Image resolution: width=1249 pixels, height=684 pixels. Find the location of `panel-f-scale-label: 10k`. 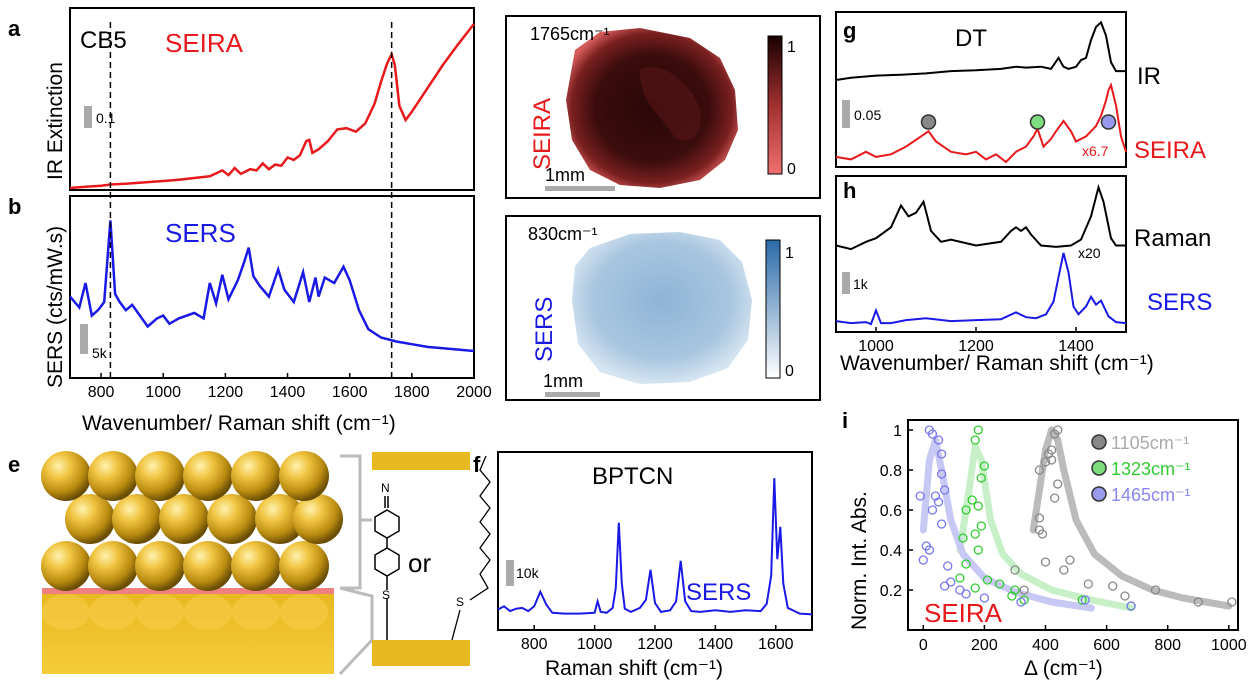

panel-f-scale-label: 10k is located at coordinates (528, 573).